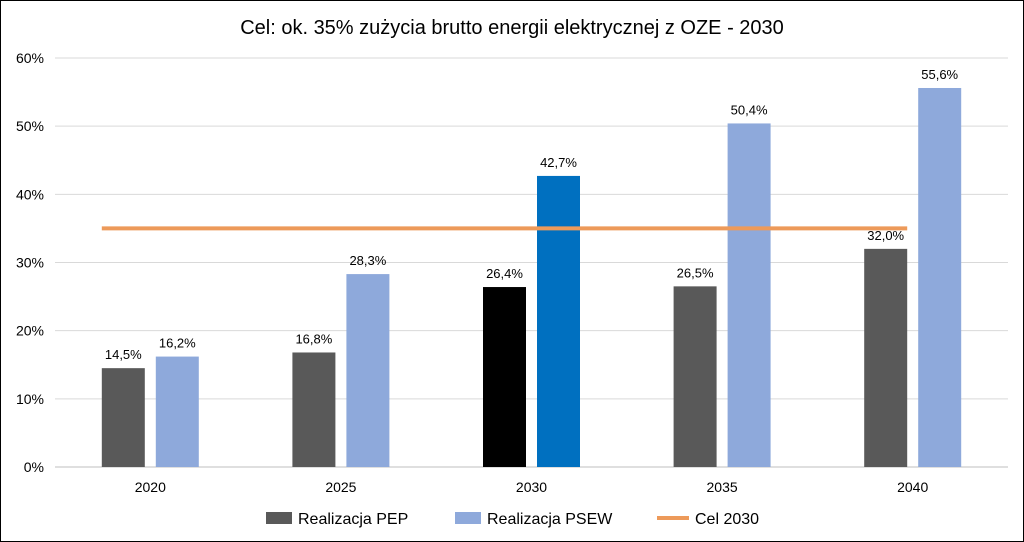  What do you see at coordinates (749, 109) in the screenshot?
I see `data-label: 50,4%` at bounding box center [749, 109].